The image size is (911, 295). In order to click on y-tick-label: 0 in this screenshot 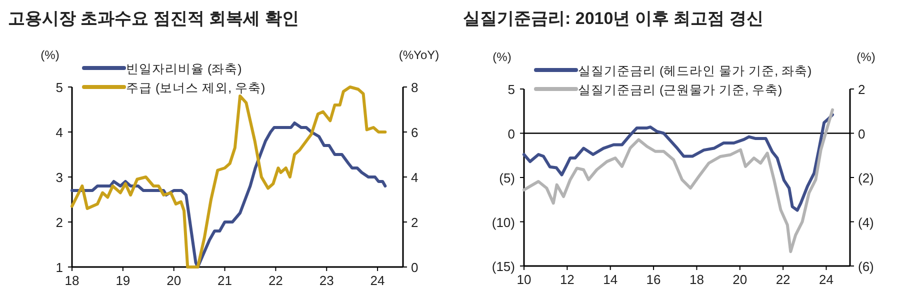, I will do `click(511, 134)`.